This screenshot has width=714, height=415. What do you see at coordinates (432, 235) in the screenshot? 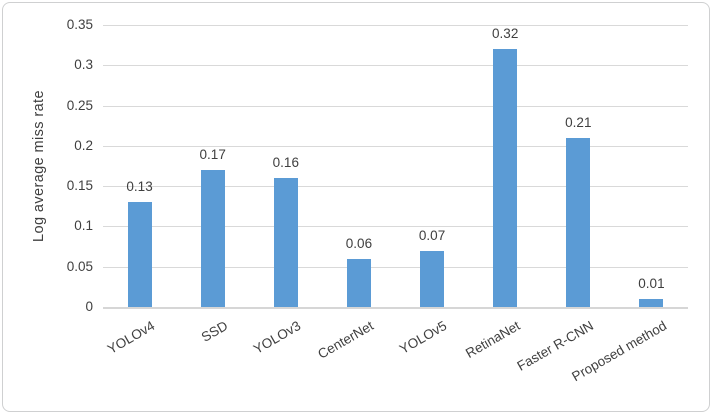
I see `bar-value-label: 0.07` at bounding box center [432, 235].